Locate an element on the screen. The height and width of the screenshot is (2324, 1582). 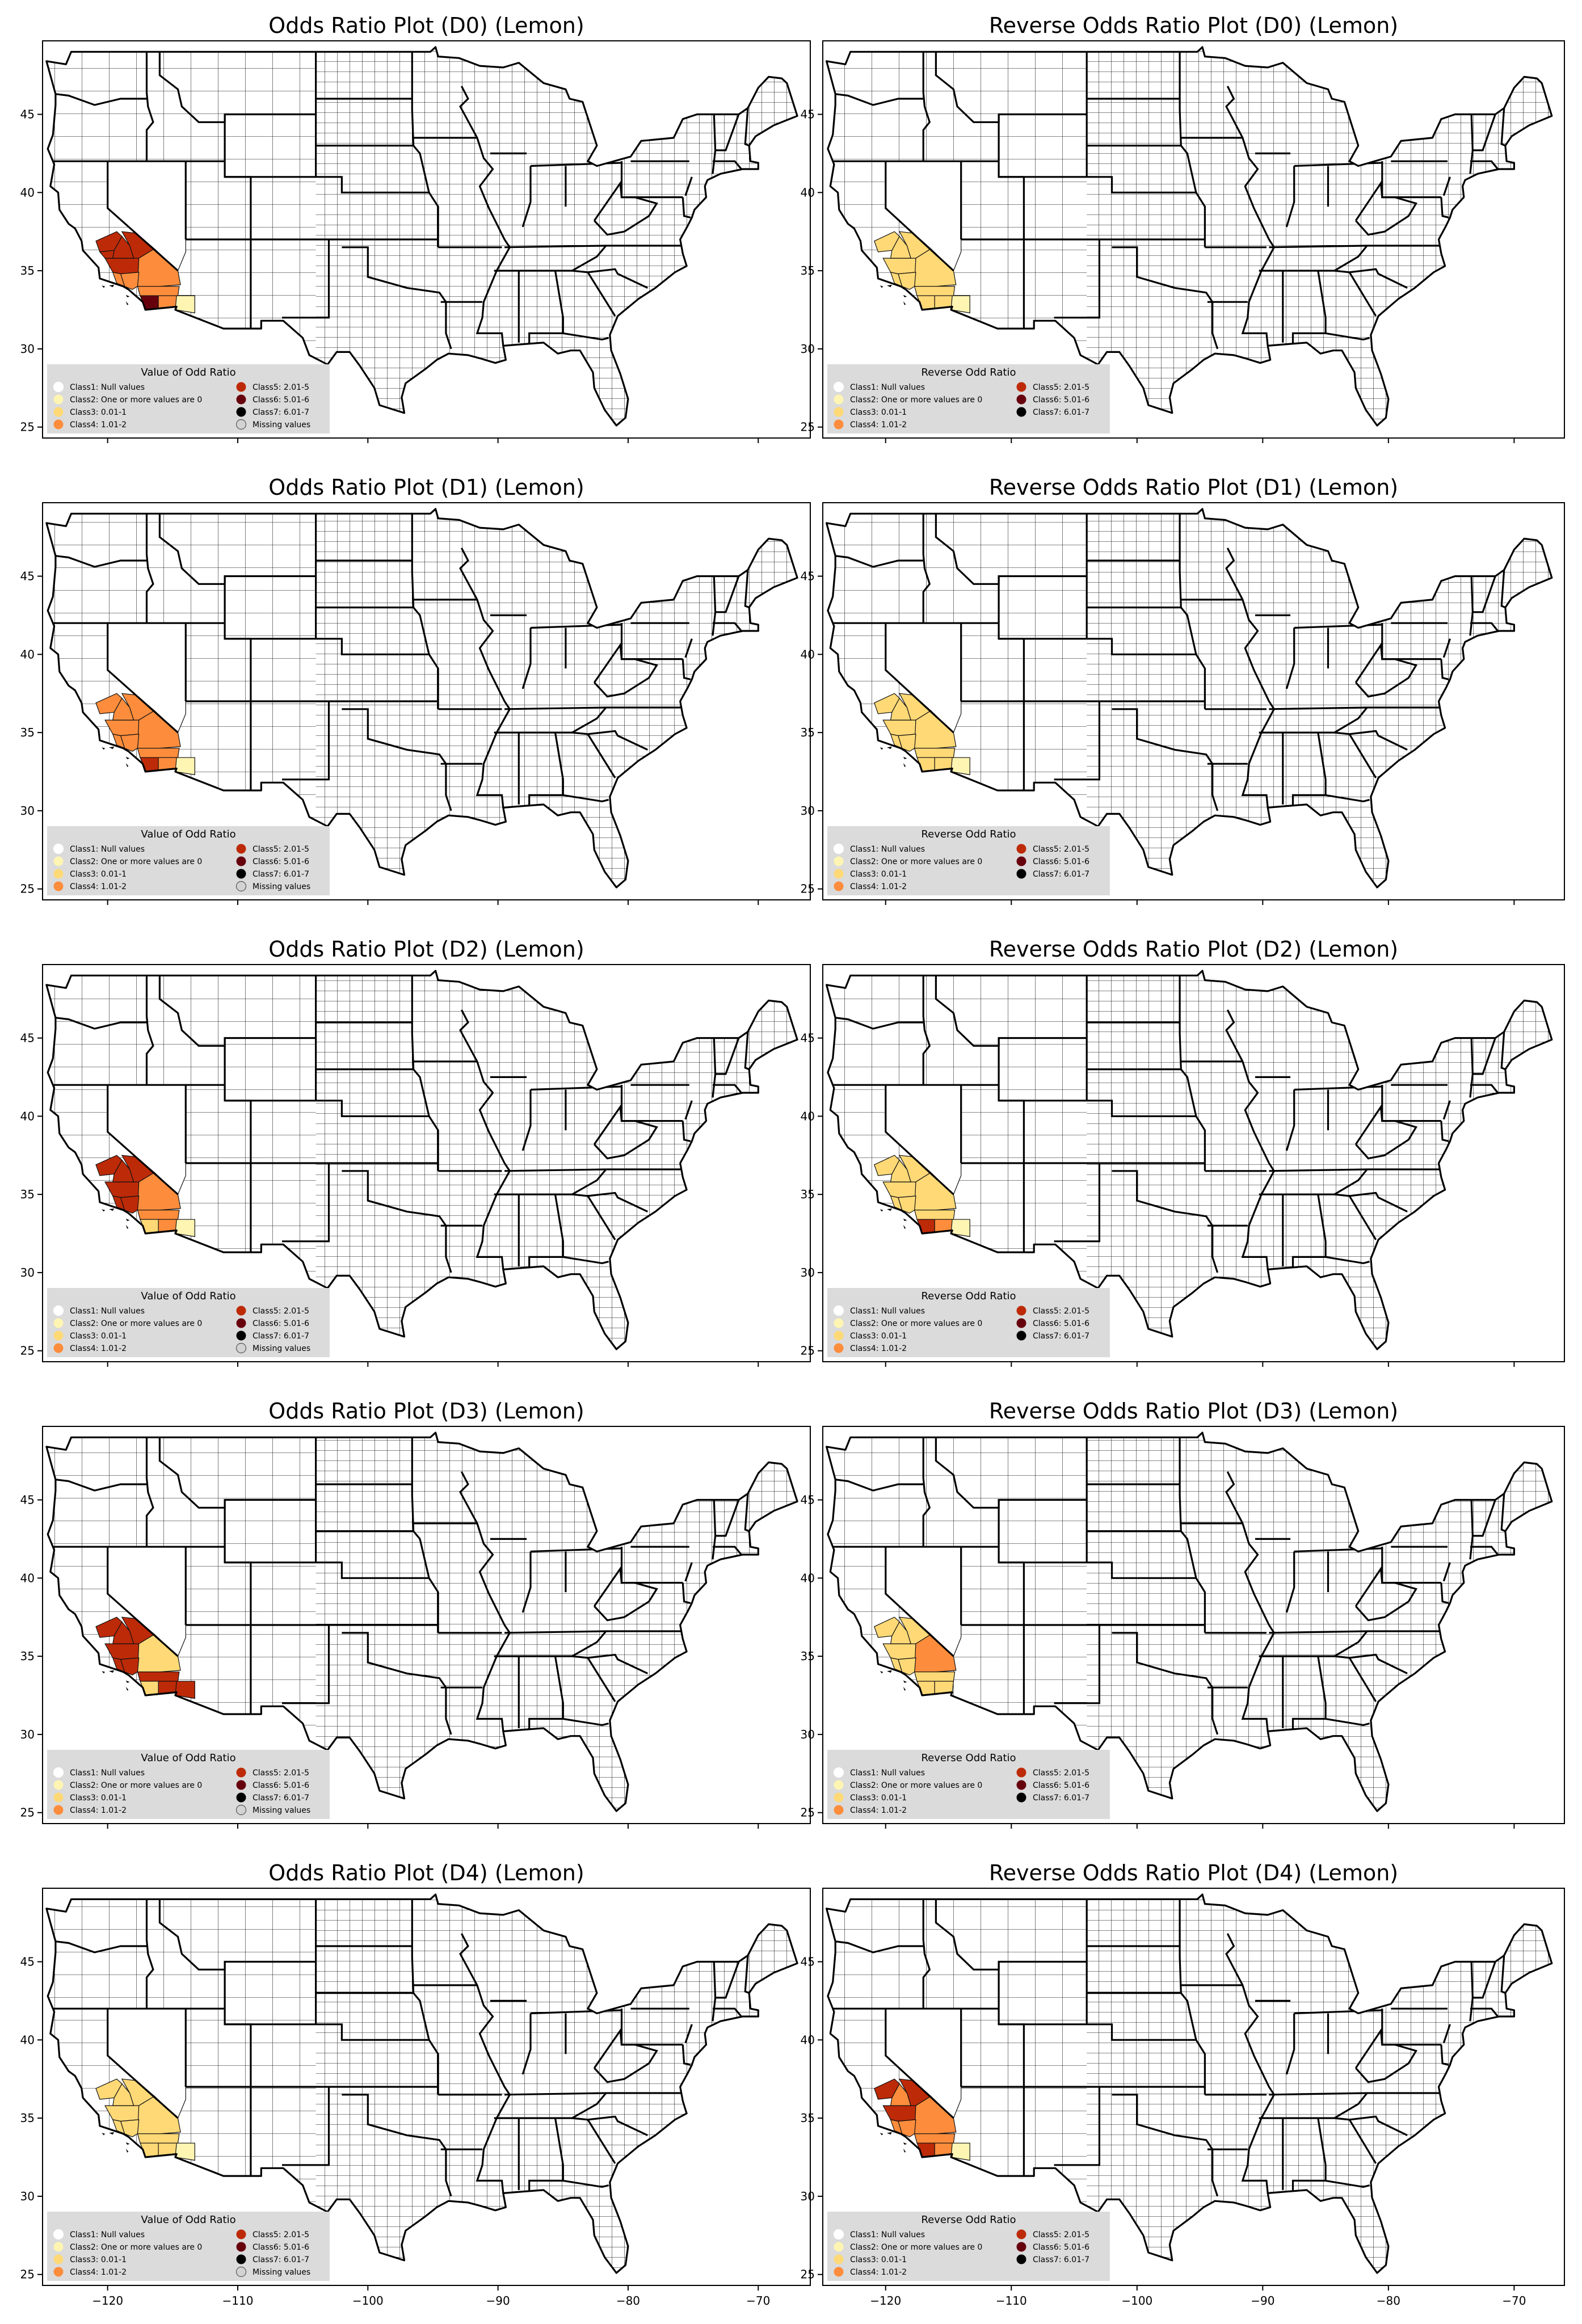
axes-frame is located at coordinates (1193, 2087).